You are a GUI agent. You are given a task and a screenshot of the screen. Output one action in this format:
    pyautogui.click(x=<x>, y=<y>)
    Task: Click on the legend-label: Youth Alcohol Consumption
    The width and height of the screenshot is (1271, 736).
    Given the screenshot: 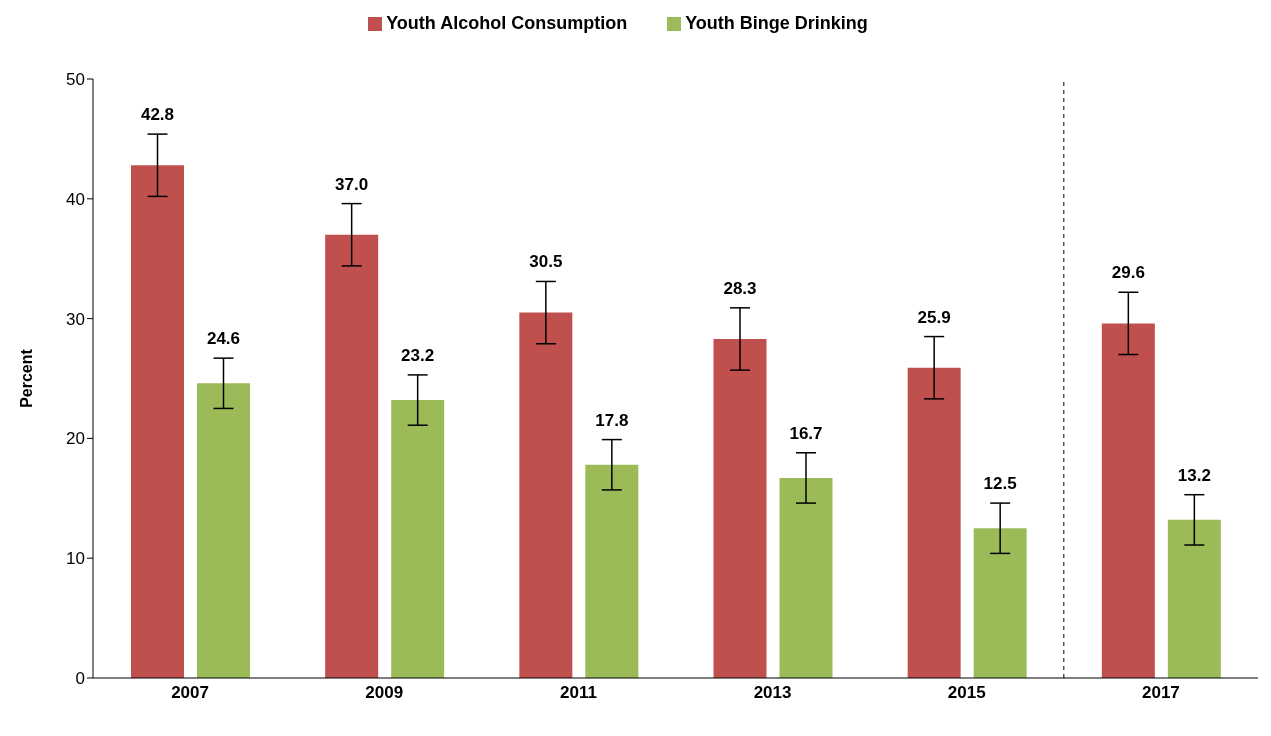 What is the action you would take?
    pyautogui.click(x=507, y=23)
    